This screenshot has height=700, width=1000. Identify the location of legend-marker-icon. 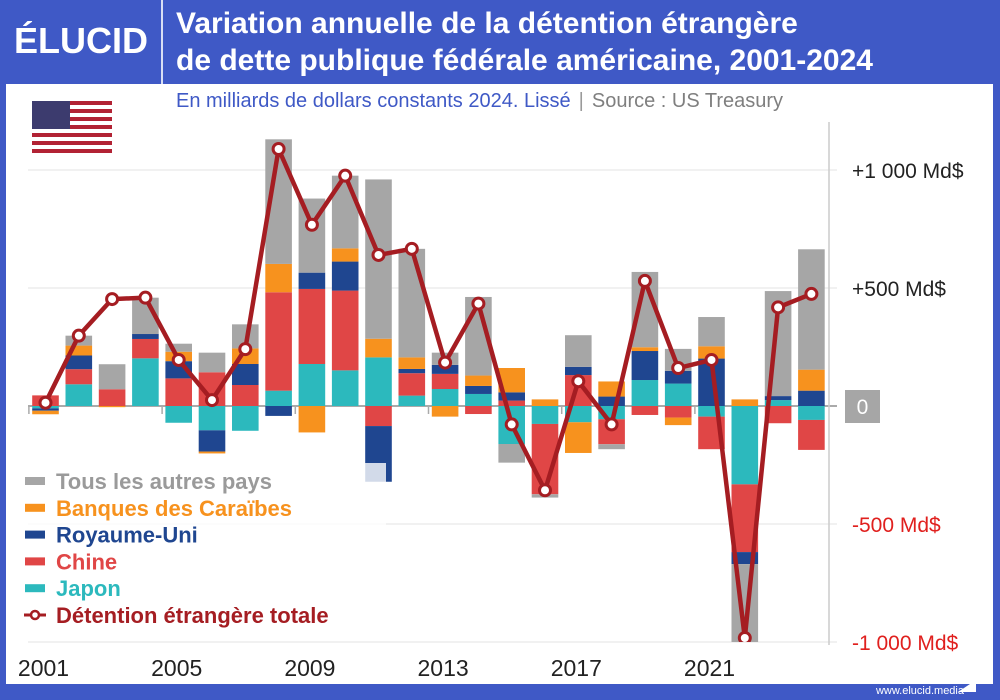
(35, 615).